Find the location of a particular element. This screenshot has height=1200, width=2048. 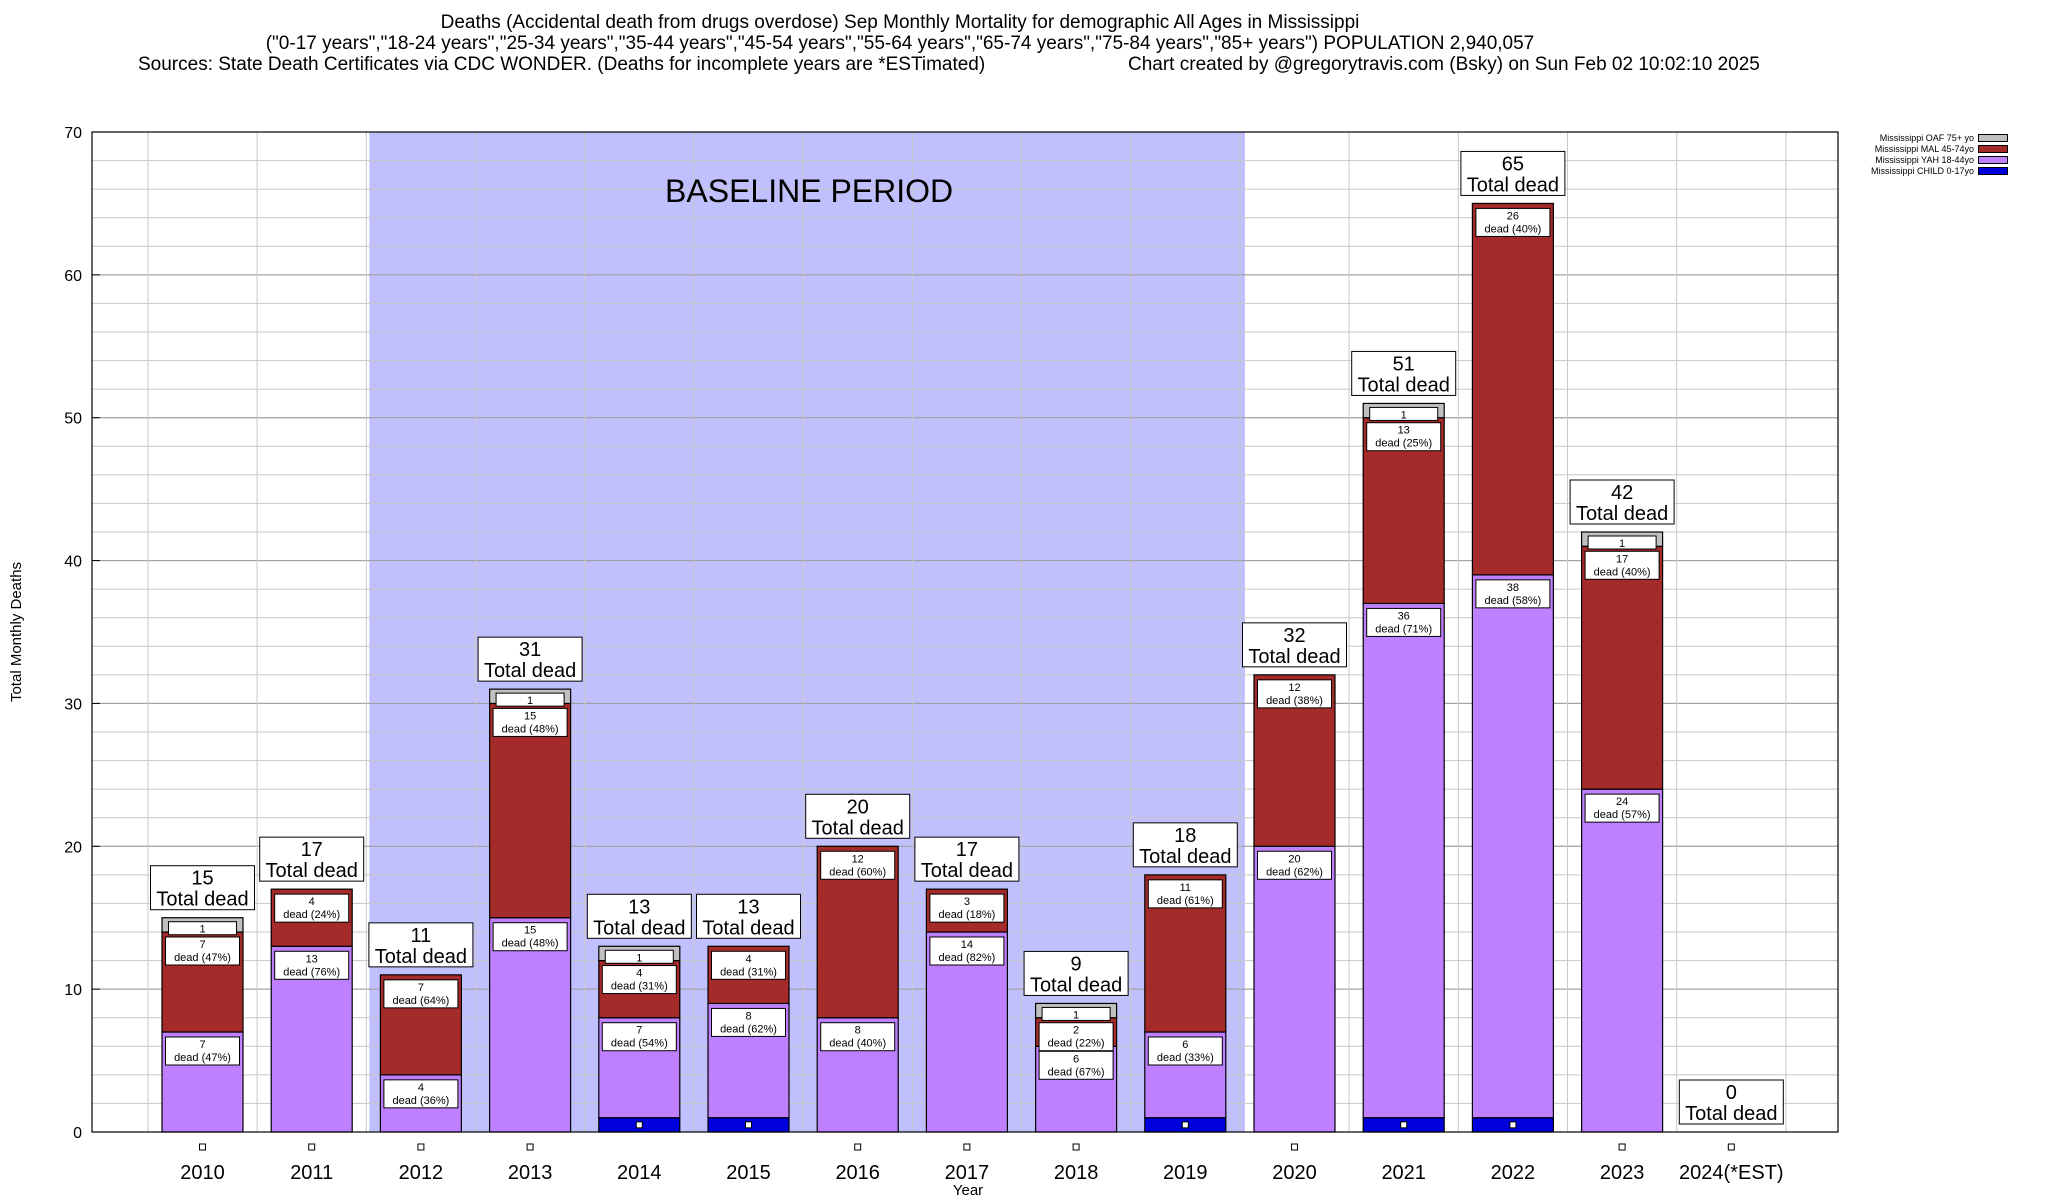

segment-label-pct: dead (62%) is located at coordinates (748, 1029).